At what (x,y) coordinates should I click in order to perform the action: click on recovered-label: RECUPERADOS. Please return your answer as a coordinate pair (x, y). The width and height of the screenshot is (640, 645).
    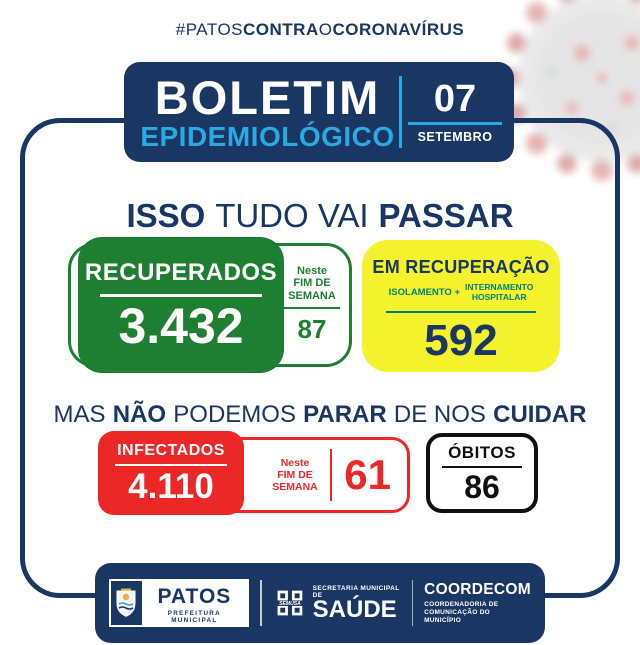
    Looking at the image, I should click on (181, 273).